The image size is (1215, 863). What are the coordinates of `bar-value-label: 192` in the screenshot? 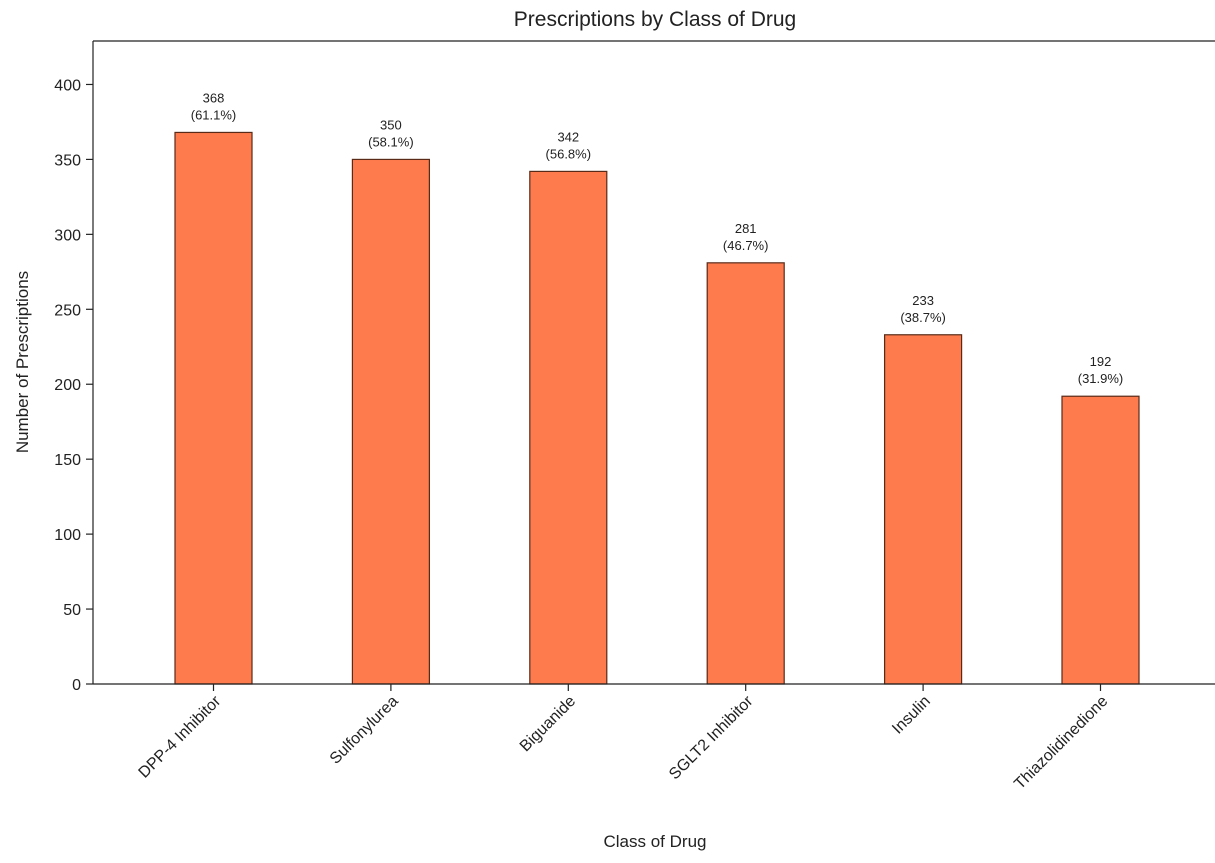 It's located at (1101, 361).